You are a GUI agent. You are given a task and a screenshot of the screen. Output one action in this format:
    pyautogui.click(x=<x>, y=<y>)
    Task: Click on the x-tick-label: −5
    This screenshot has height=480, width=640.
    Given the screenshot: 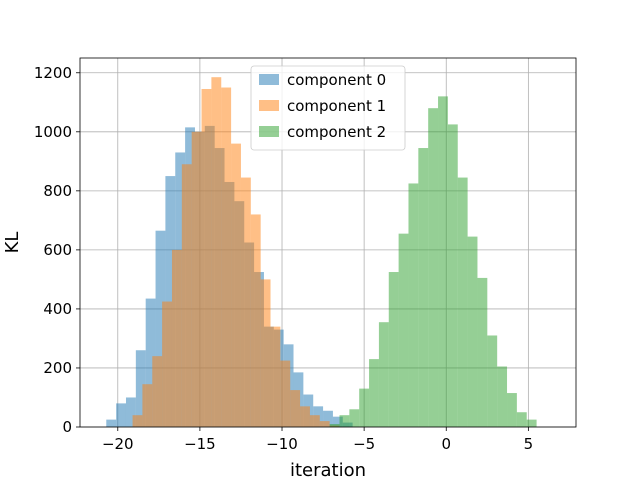 What is the action you would take?
    pyautogui.click(x=364, y=444)
    